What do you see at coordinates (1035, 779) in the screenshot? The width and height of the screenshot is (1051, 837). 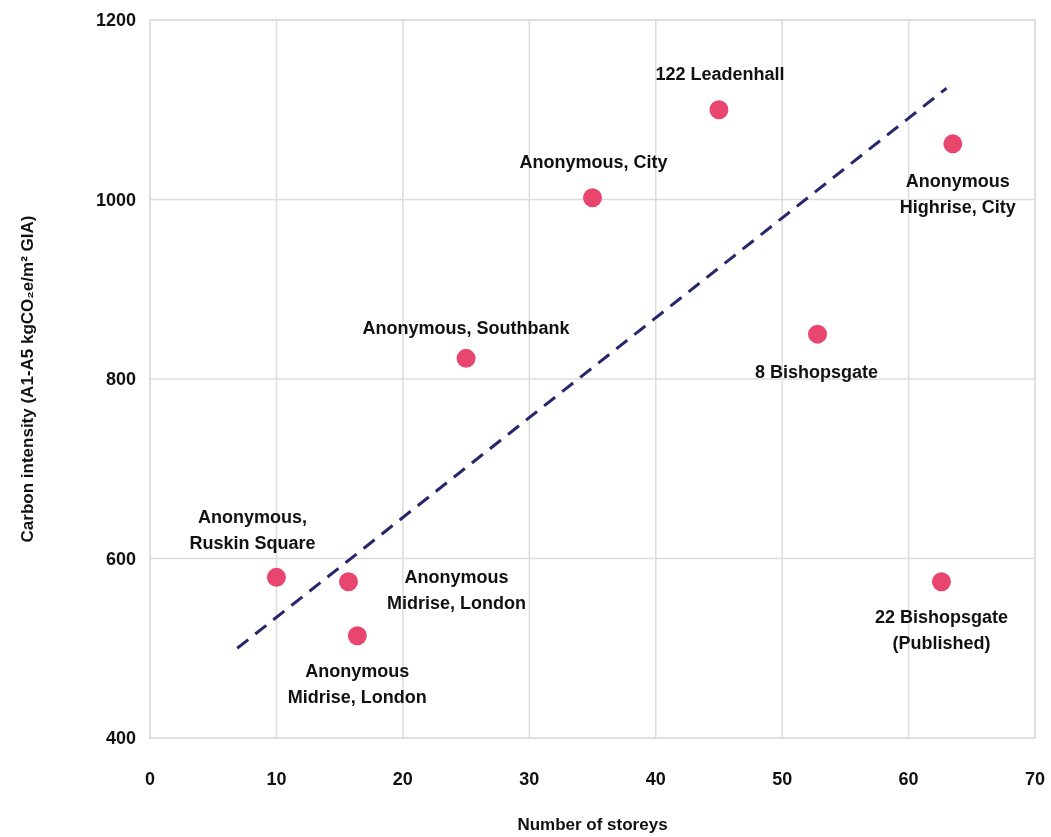 I see `x-tick-label: 70` at bounding box center [1035, 779].